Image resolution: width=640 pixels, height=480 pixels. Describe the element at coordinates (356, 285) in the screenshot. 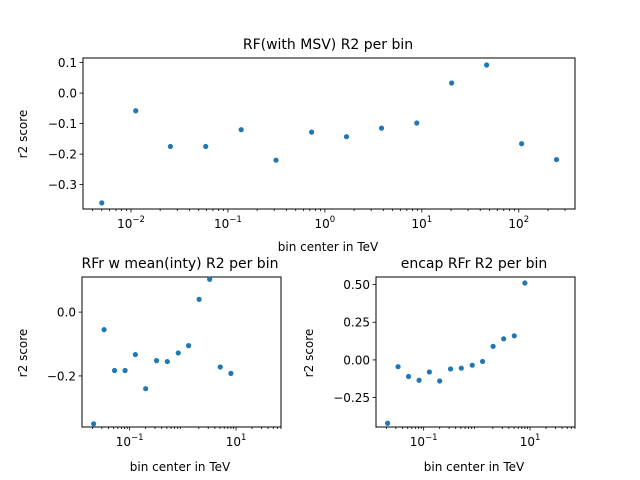

I see `y-tick-label: 0.50` at that location.